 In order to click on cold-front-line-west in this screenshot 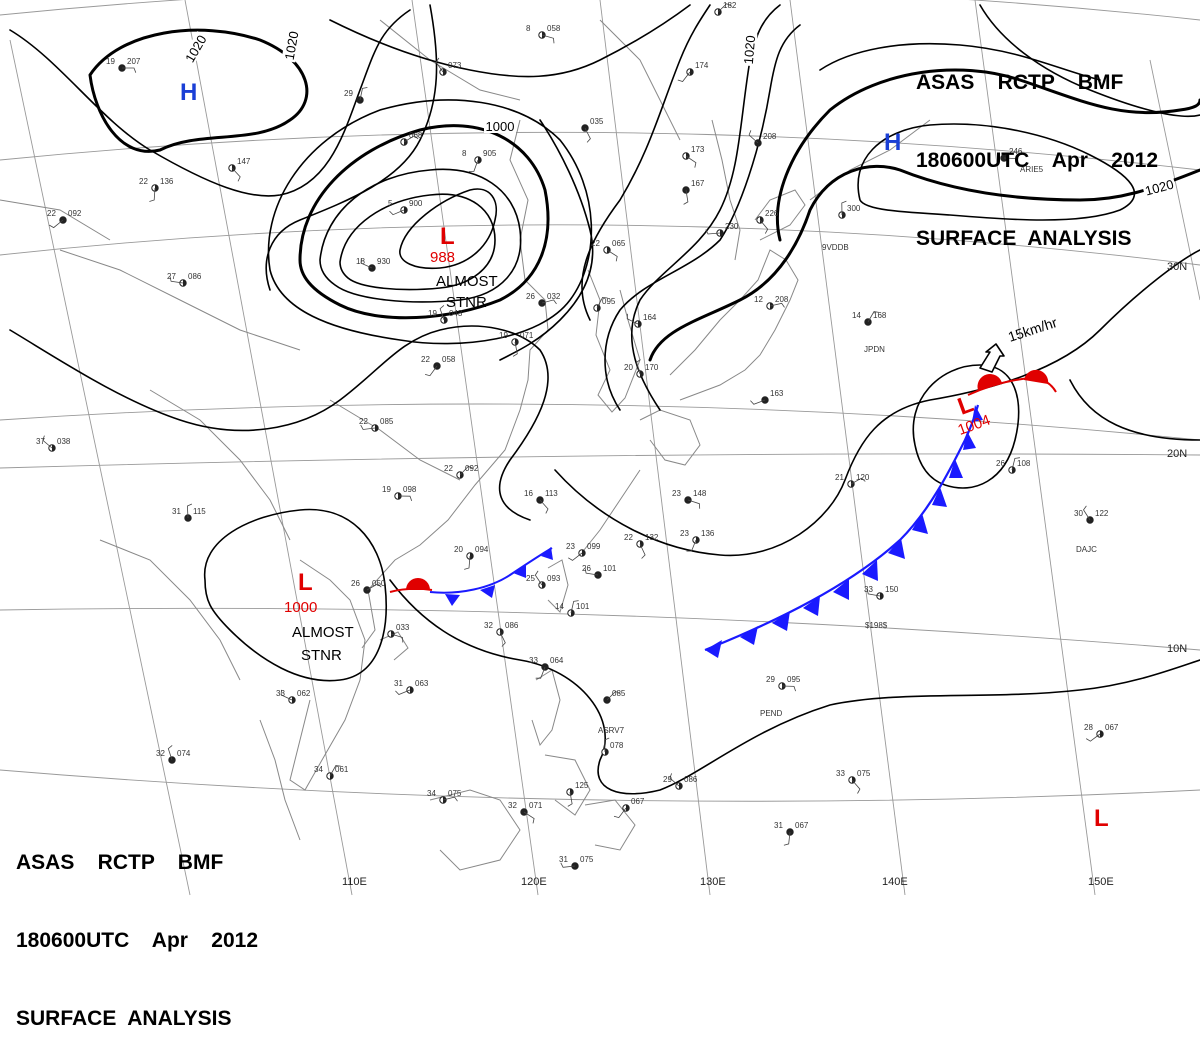, I will do `click(491, 570)`.